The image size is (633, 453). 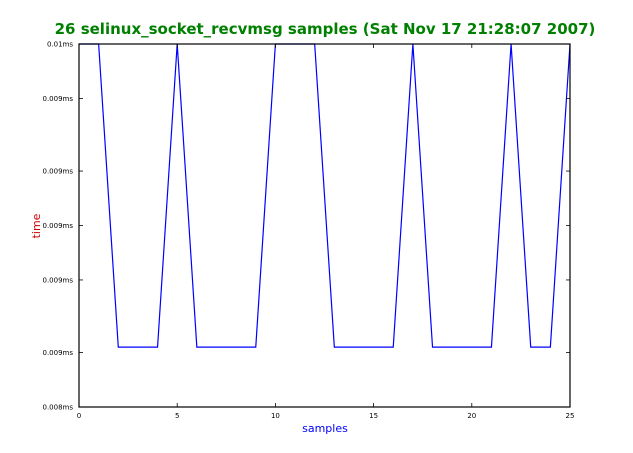 What do you see at coordinates (373, 416) in the screenshot?
I see `x-tick-label: 15` at bounding box center [373, 416].